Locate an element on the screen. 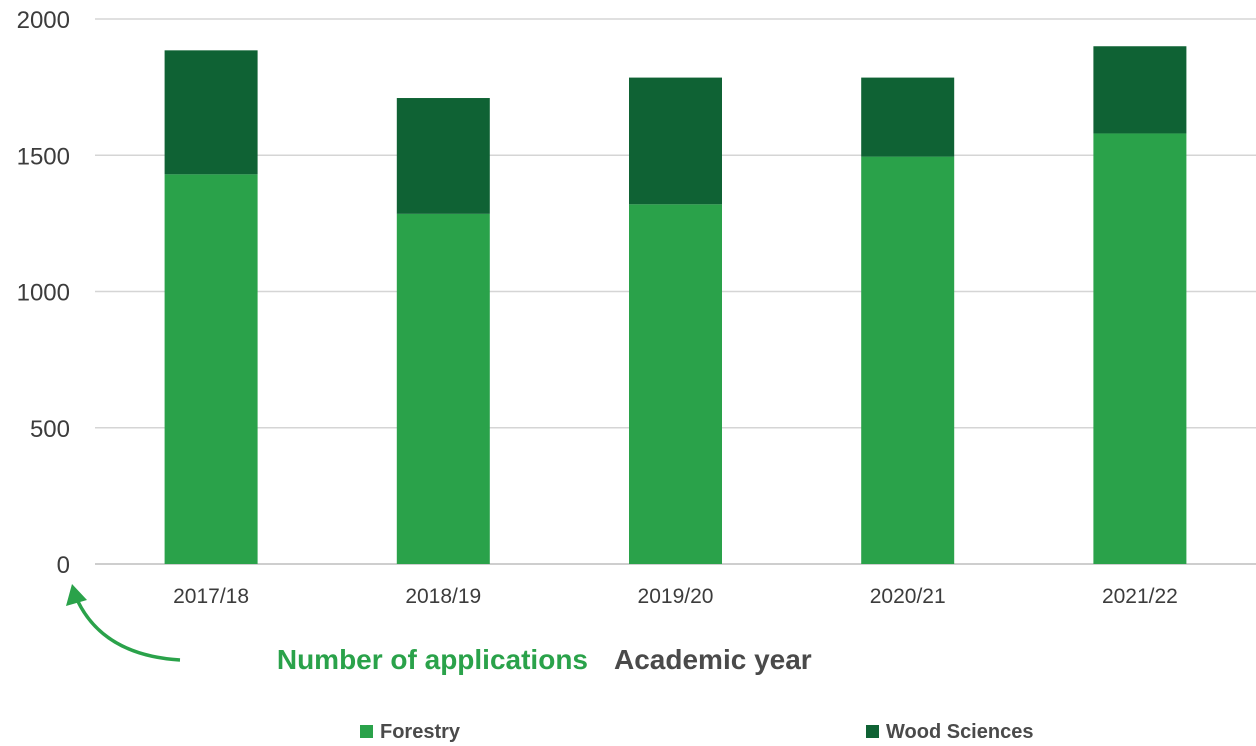 The height and width of the screenshot is (746, 1256). x-tick-label: 2017/18 is located at coordinates (211, 596).